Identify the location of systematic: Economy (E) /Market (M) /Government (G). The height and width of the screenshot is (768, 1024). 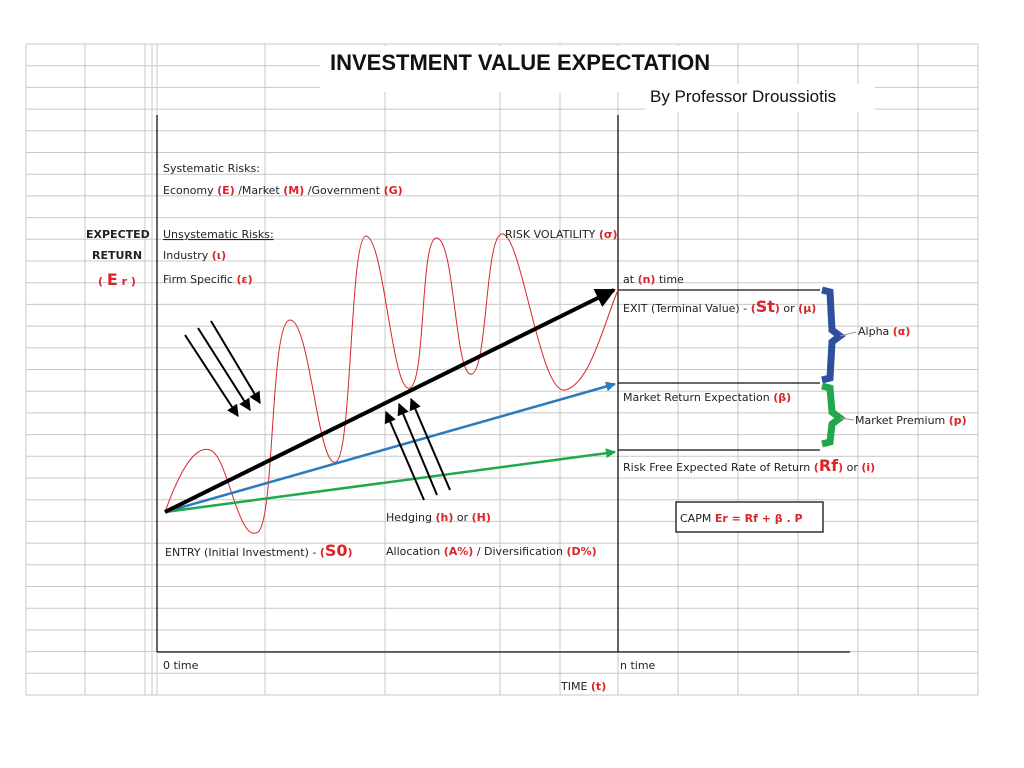
(283, 190).